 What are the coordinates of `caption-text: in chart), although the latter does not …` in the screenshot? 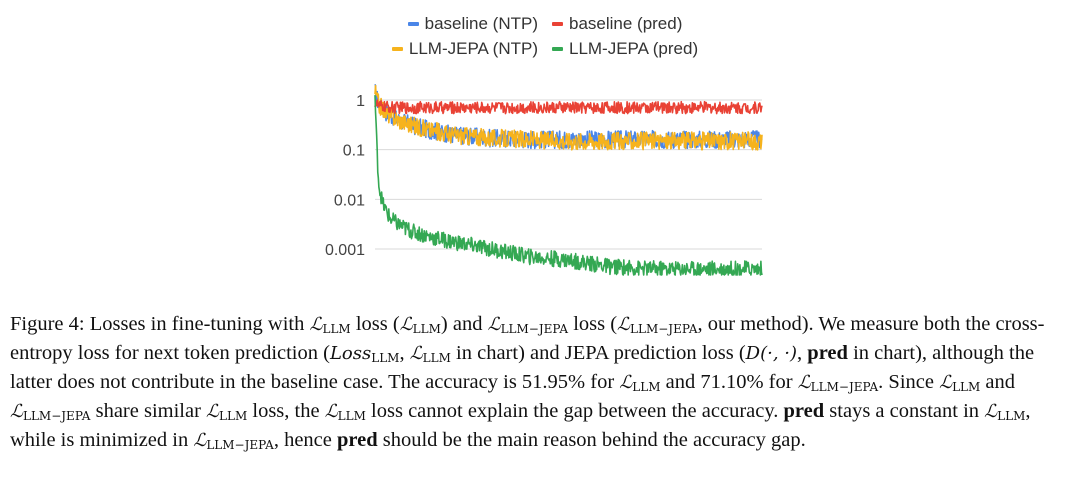 It's located at (522, 367).